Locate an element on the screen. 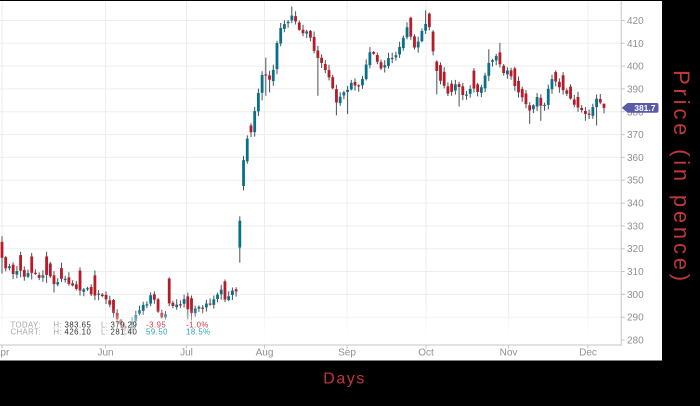 This screenshot has width=700, height=406. svg-text: 281.40 is located at coordinates (124, 332).